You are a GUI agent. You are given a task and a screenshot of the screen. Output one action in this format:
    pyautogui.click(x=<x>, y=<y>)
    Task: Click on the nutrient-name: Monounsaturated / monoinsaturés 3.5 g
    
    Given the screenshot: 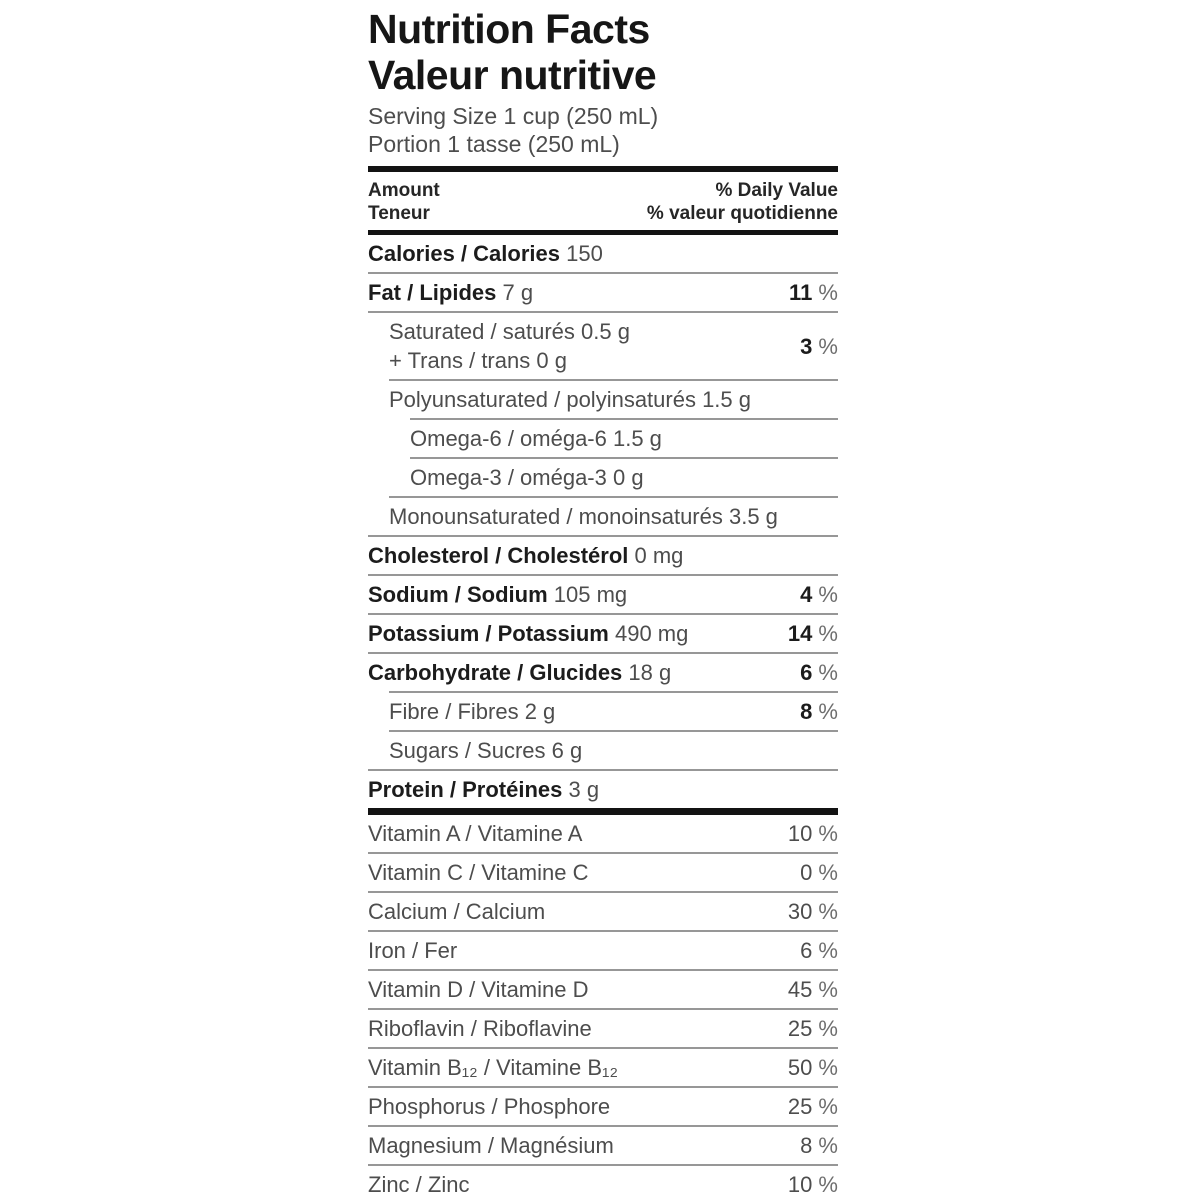 What is the action you would take?
    pyautogui.click(x=583, y=516)
    